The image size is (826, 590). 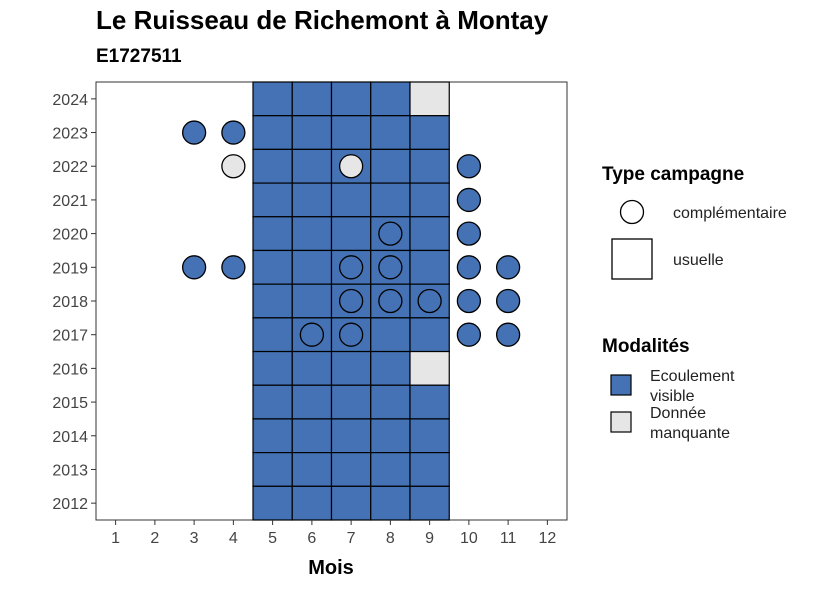 I want to click on y-tick-label: 2020, so click(x=70, y=235).